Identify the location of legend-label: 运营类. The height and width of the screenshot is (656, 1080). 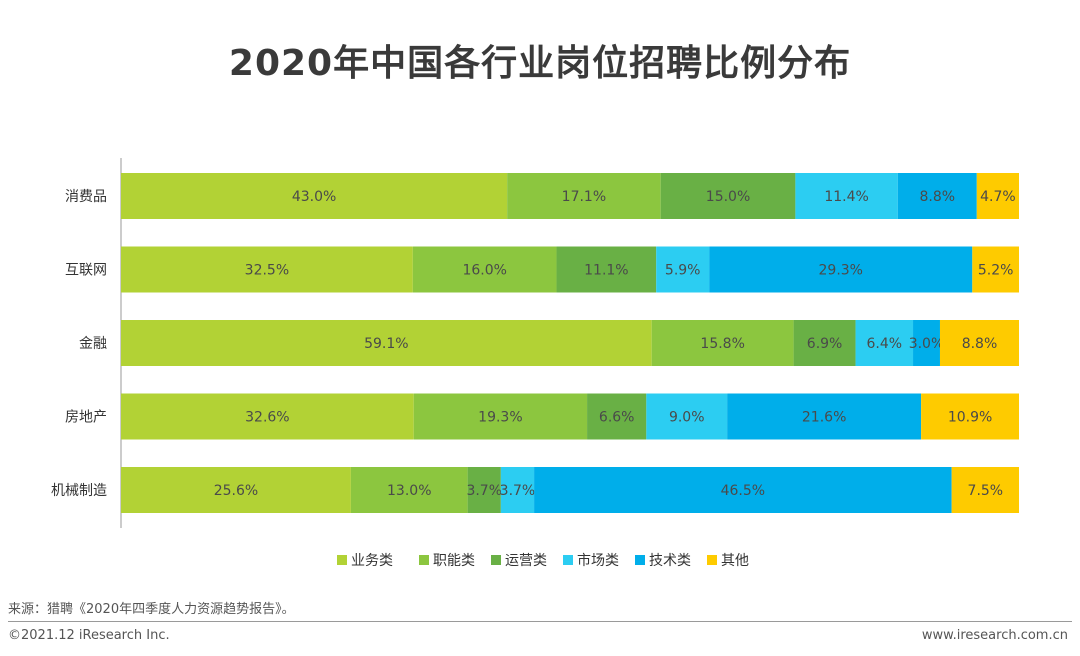
(526, 561).